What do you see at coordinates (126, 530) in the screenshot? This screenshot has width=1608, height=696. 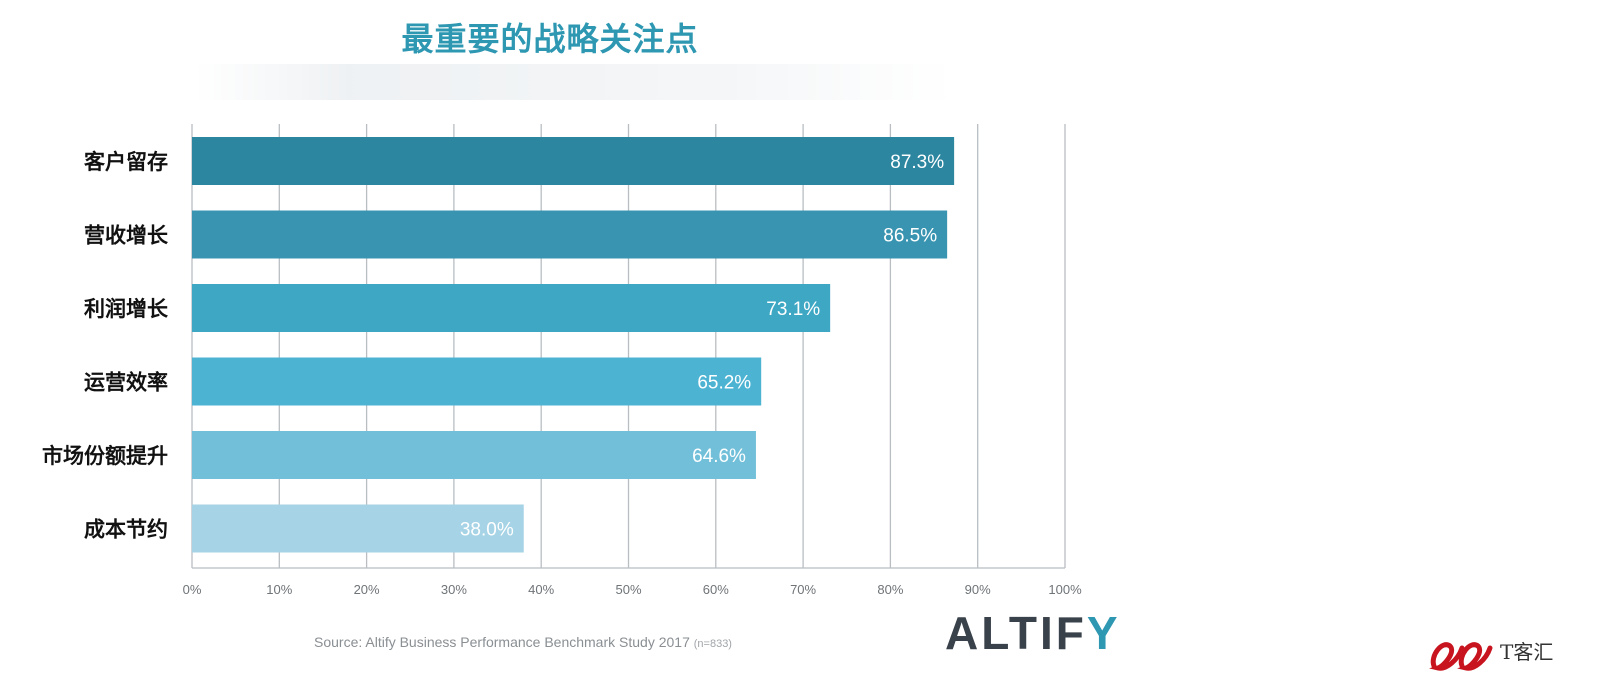 I see `category-label: 成本节约` at bounding box center [126, 530].